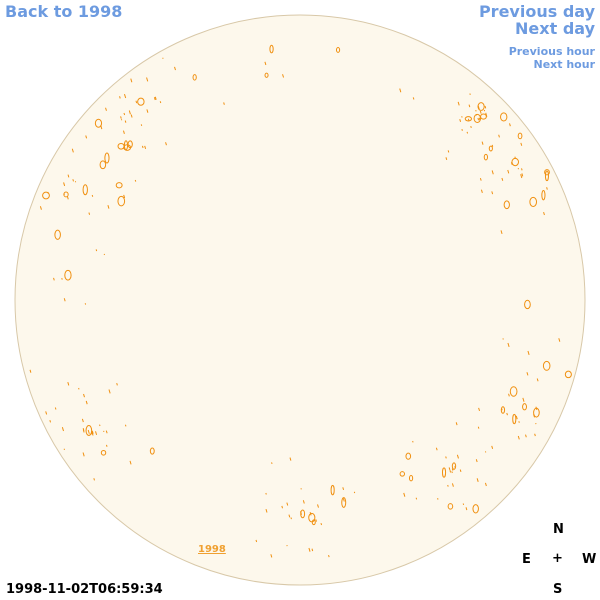 The image size is (600, 600). What do you see at coordinates (212, 549) in the screenshot?
I see `disk-year-link: 1998` at bounding box center [212, 549].